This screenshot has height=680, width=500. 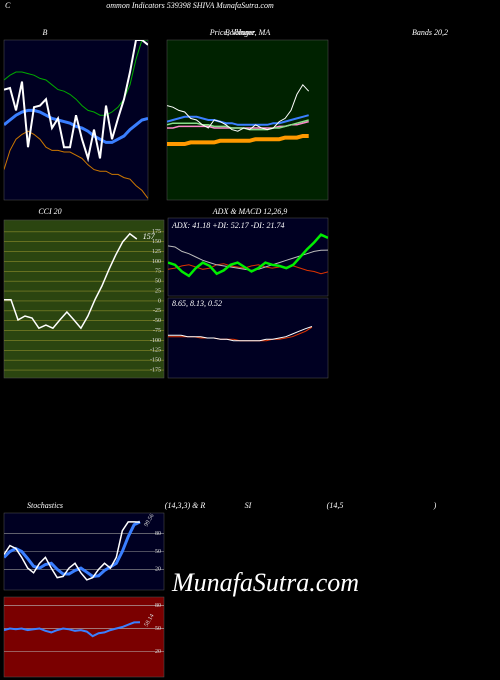 I want to click on y-tick-label: -50, so click(x=157, y=321).